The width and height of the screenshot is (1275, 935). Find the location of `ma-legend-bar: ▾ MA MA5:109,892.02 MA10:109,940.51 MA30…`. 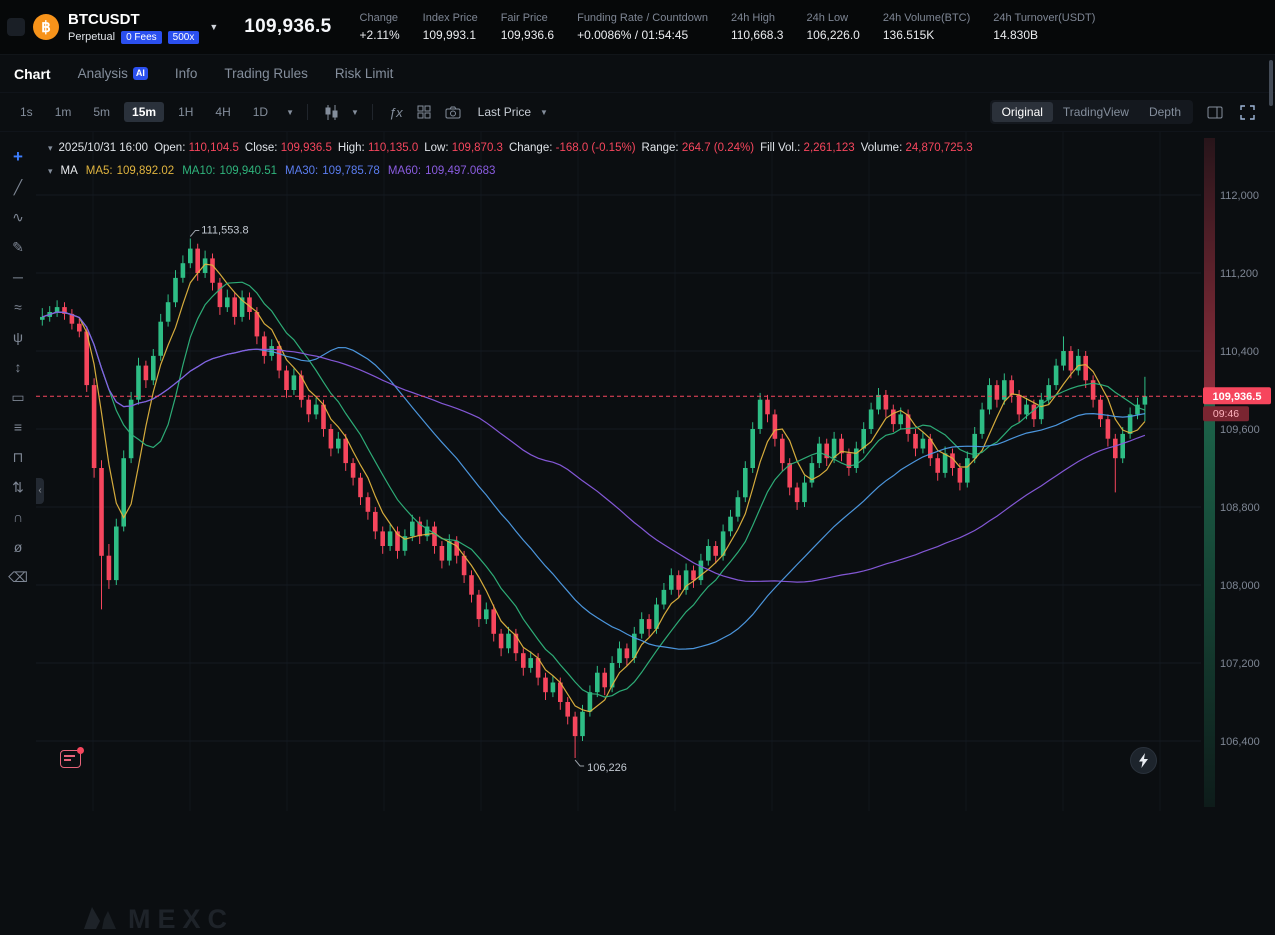

ma-legend-bar: ▾ MA MA5:109,892.02 MA10:109,940.51 MA30… is located at coordinates (271, 171).